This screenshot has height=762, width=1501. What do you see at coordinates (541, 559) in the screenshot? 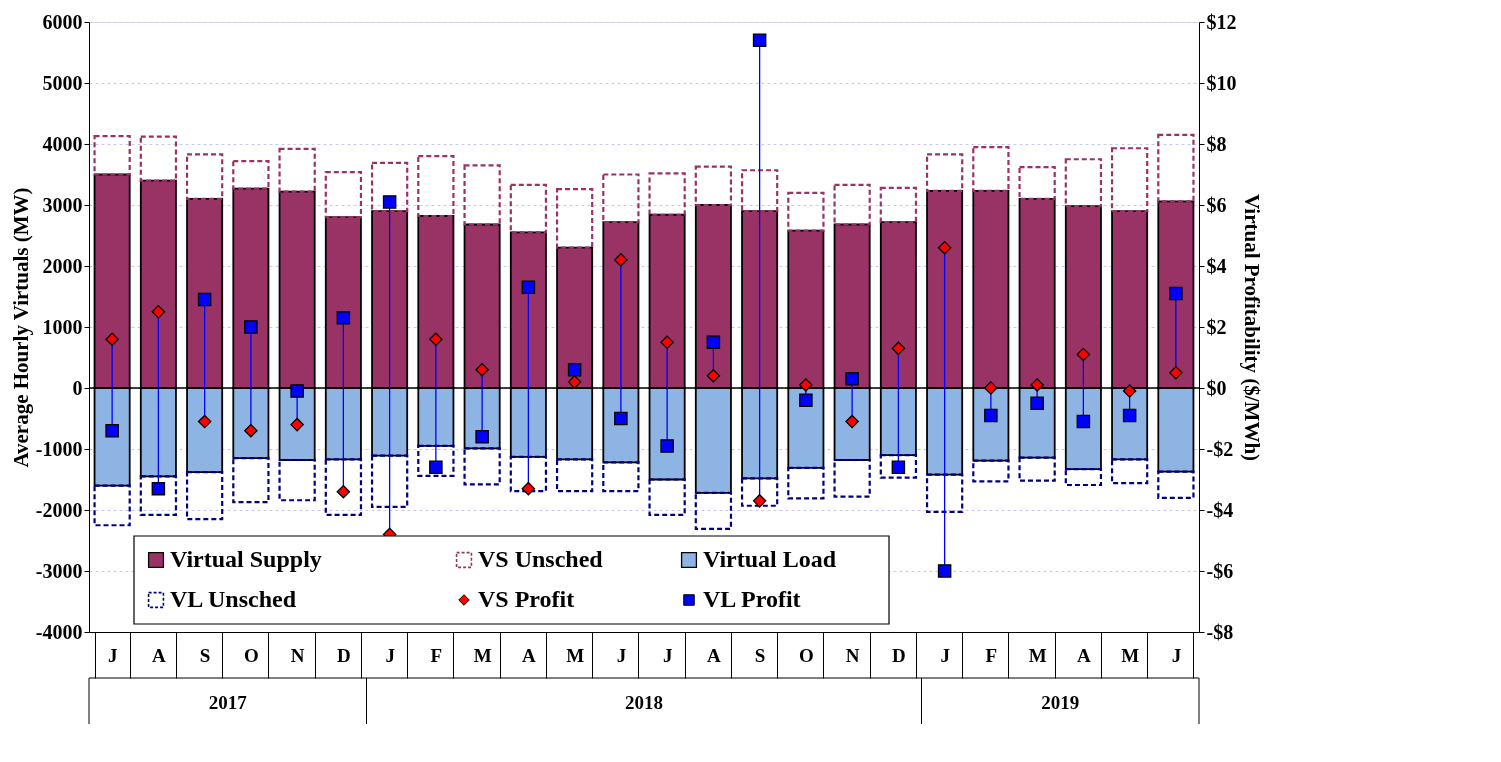
I see `legend-label: VS Unsched` at bounding box center [541, 559].